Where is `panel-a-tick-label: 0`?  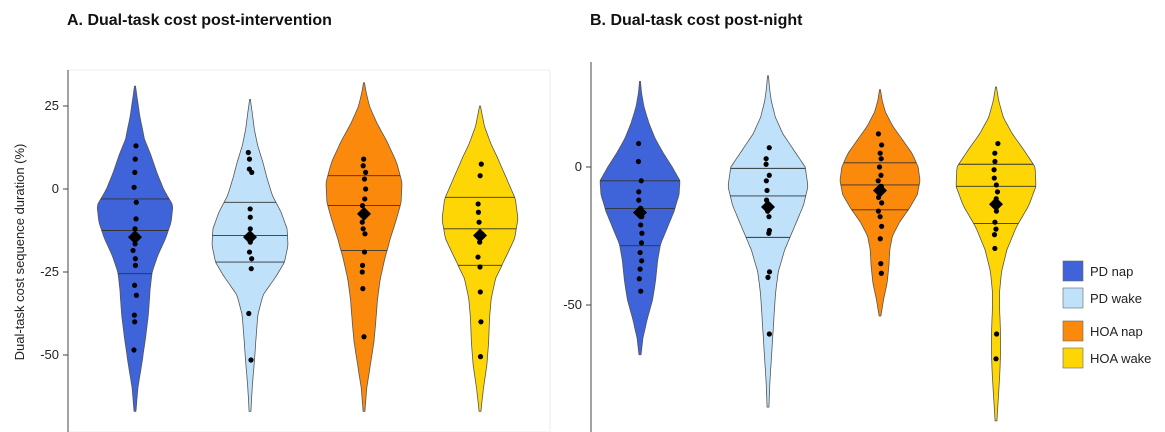 panel-a-tick-label: 0 is located at coordinates (55, 188).